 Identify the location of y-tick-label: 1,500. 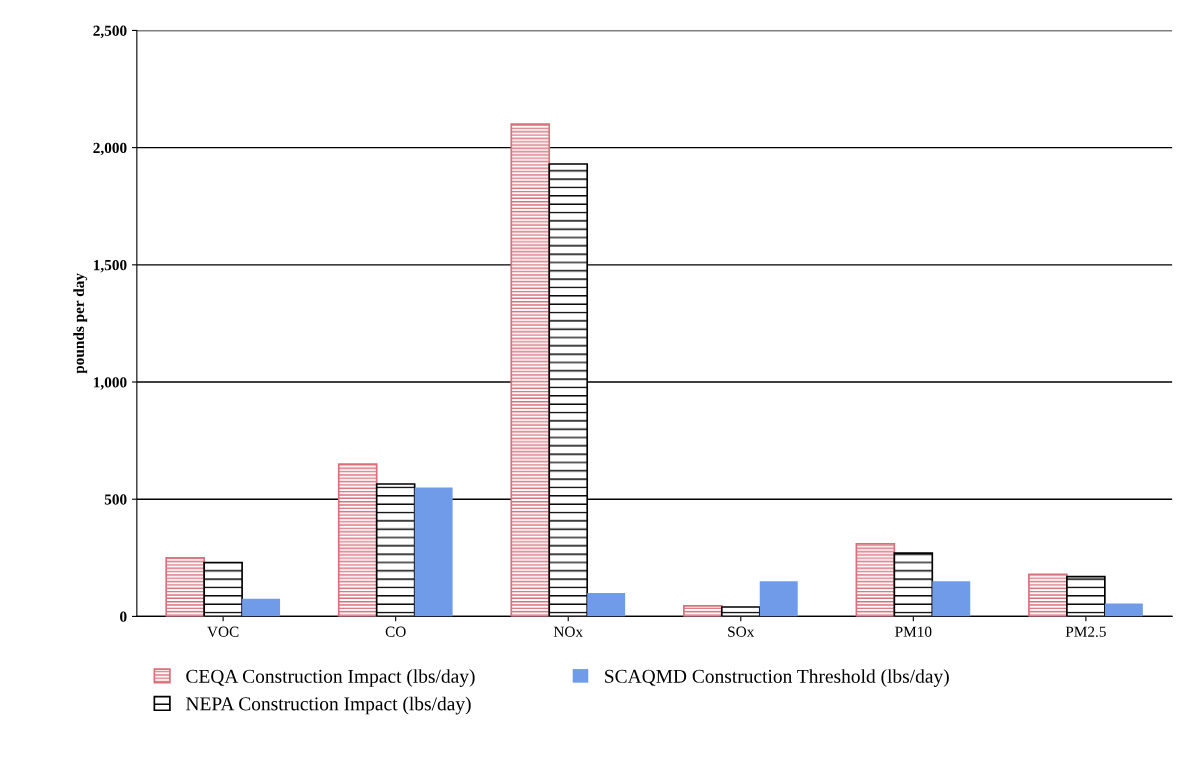
(110, 266).